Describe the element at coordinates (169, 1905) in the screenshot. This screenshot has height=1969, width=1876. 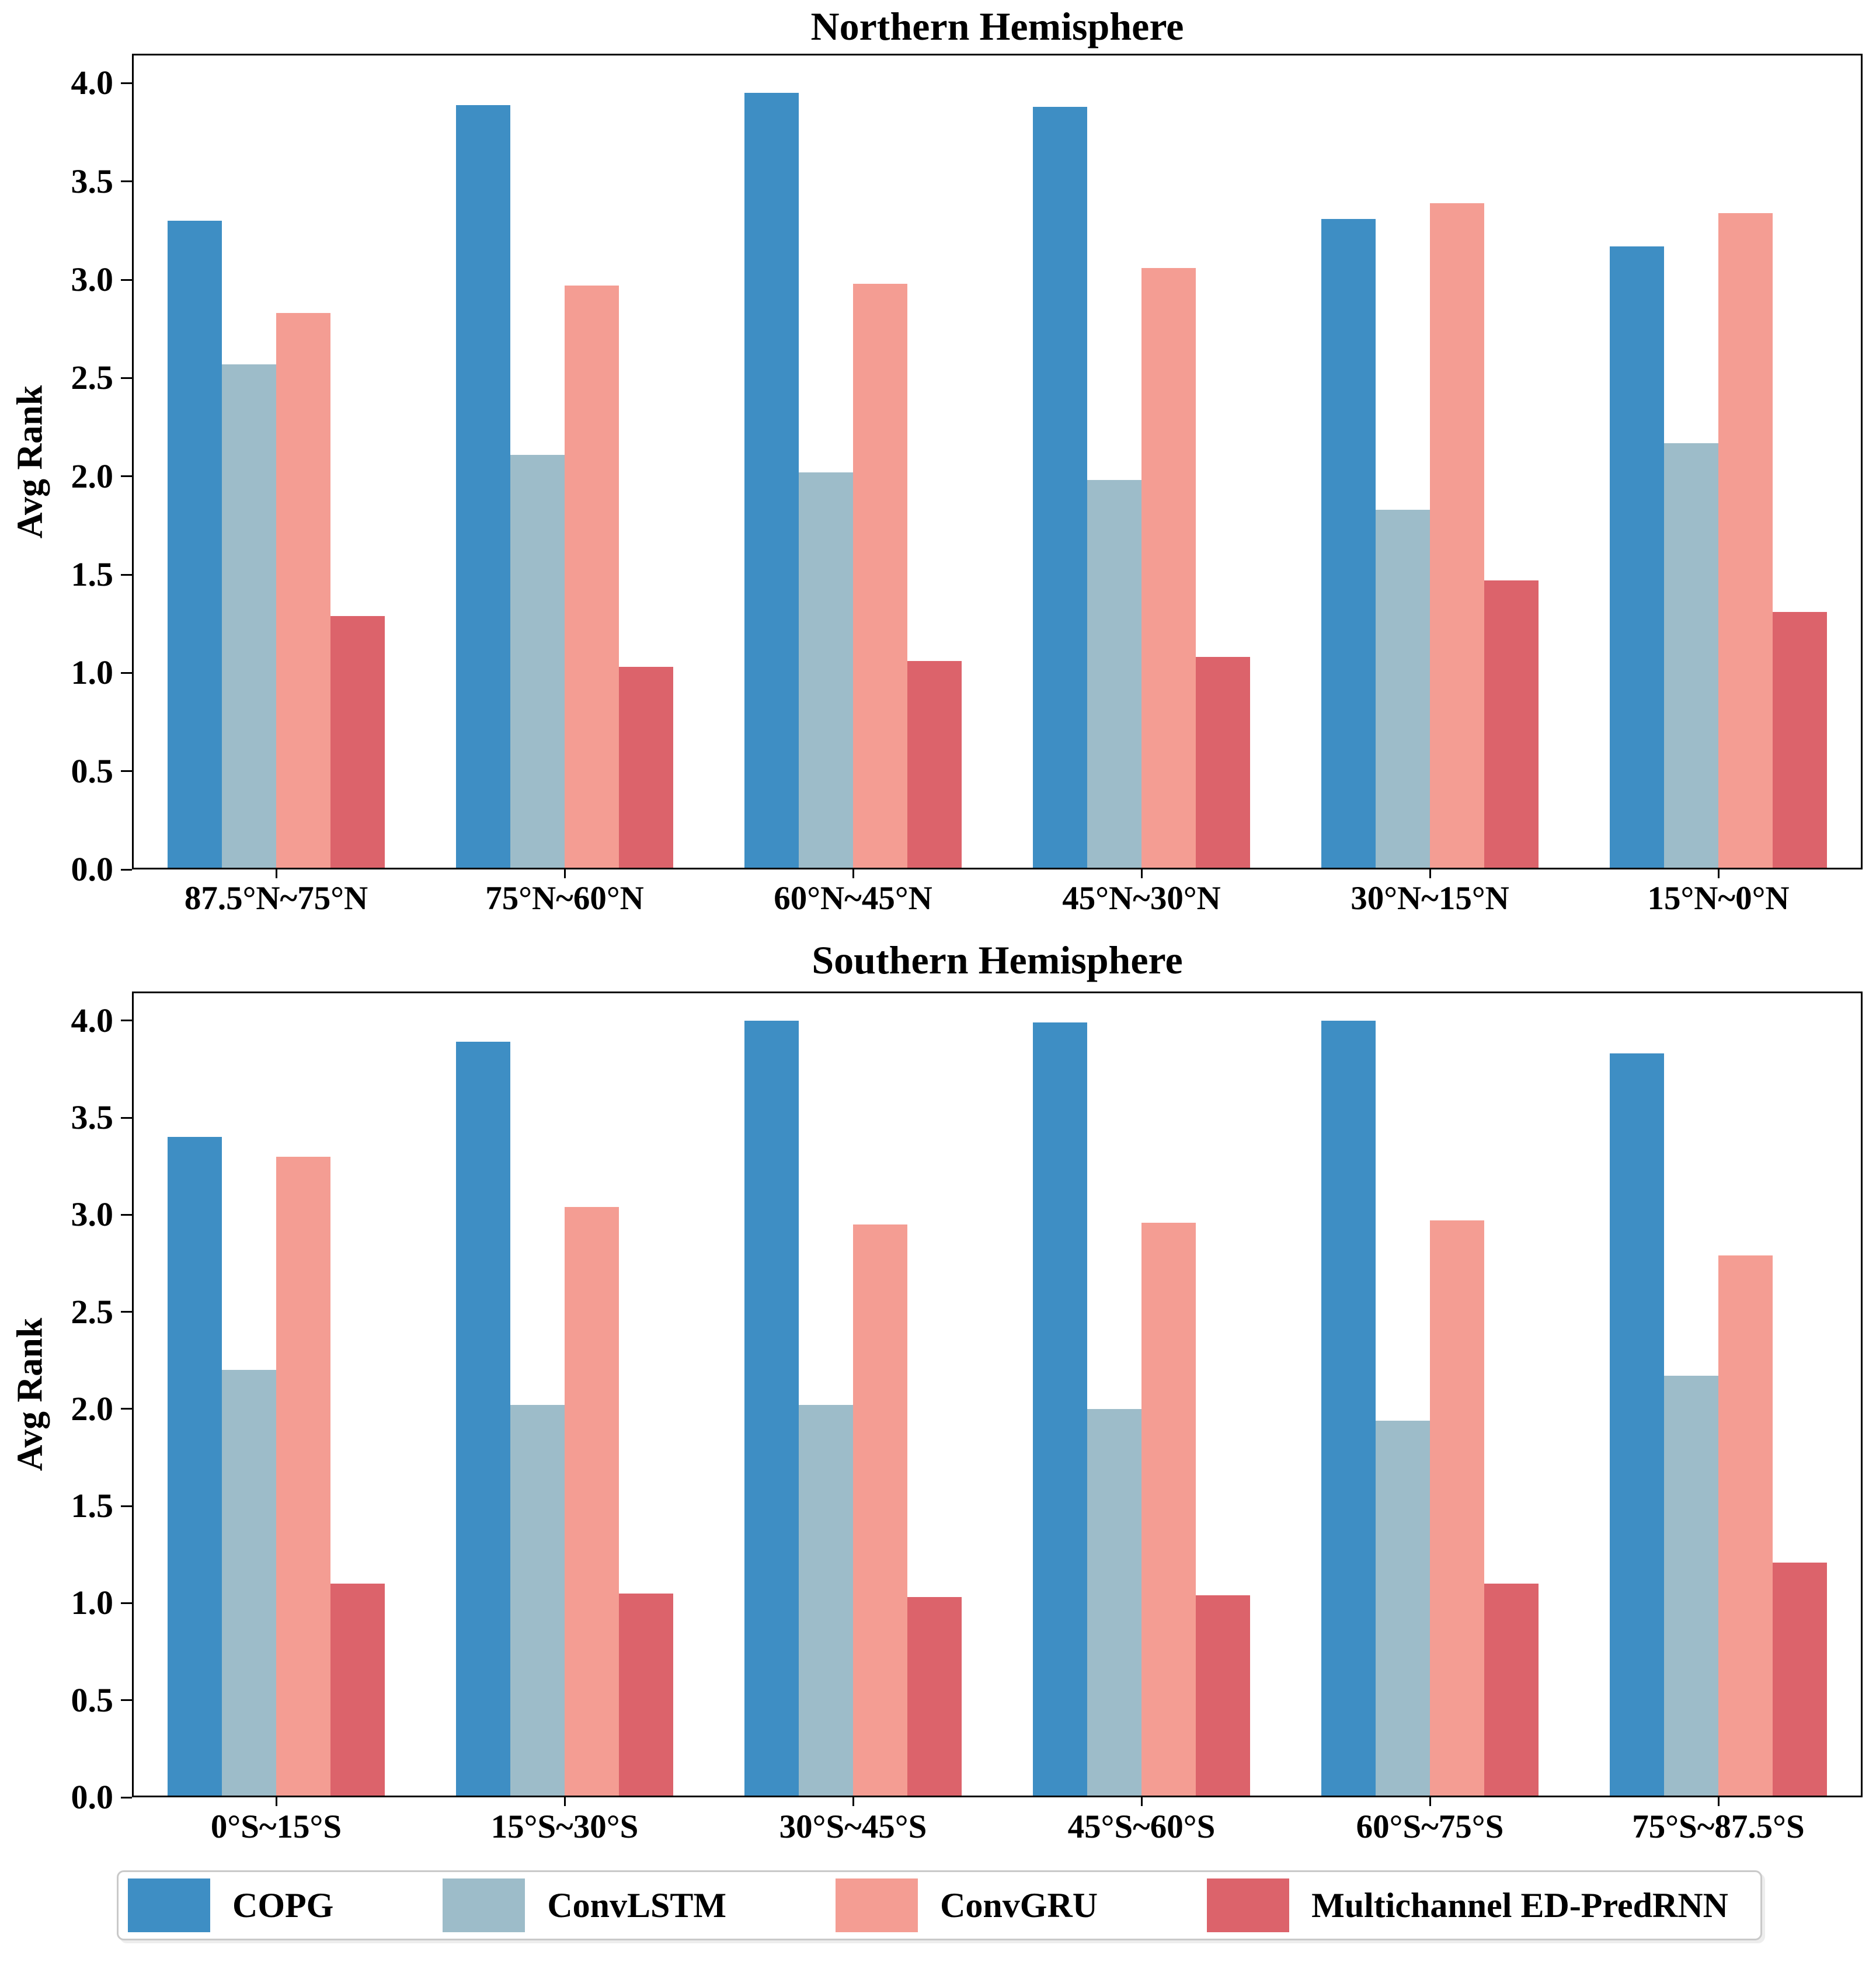
I see `copg-color-swatch` at that location.